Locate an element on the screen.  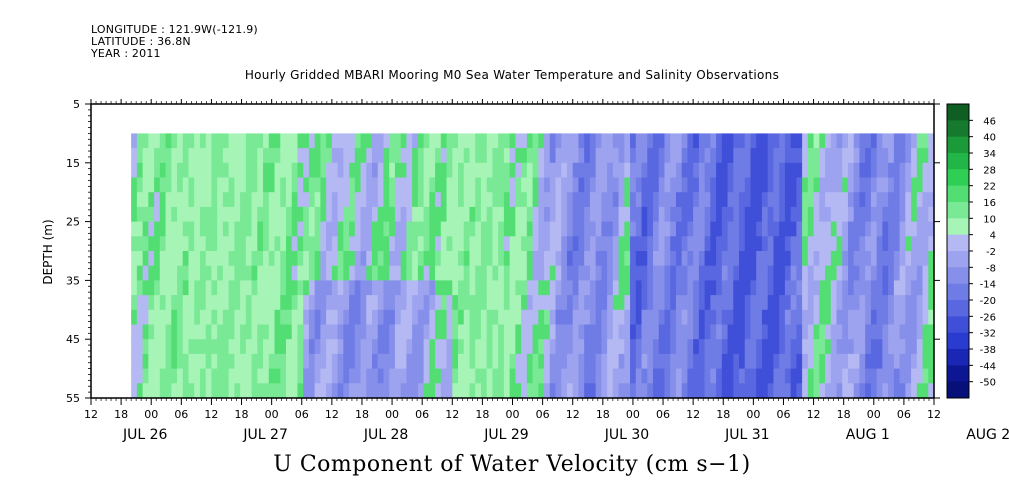
colorbar-label: 34 is located at coordinates (989, 154).